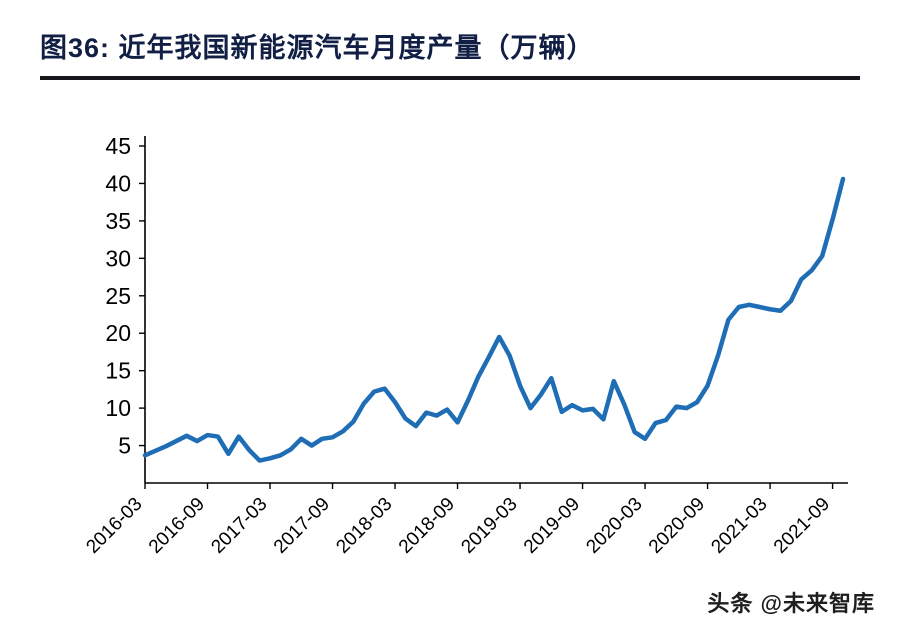 This screenshot has width=897, height=629. Describe the element at coordinates (118, 408) in the screenshot. I see `y-tick-label: 10` at that location.